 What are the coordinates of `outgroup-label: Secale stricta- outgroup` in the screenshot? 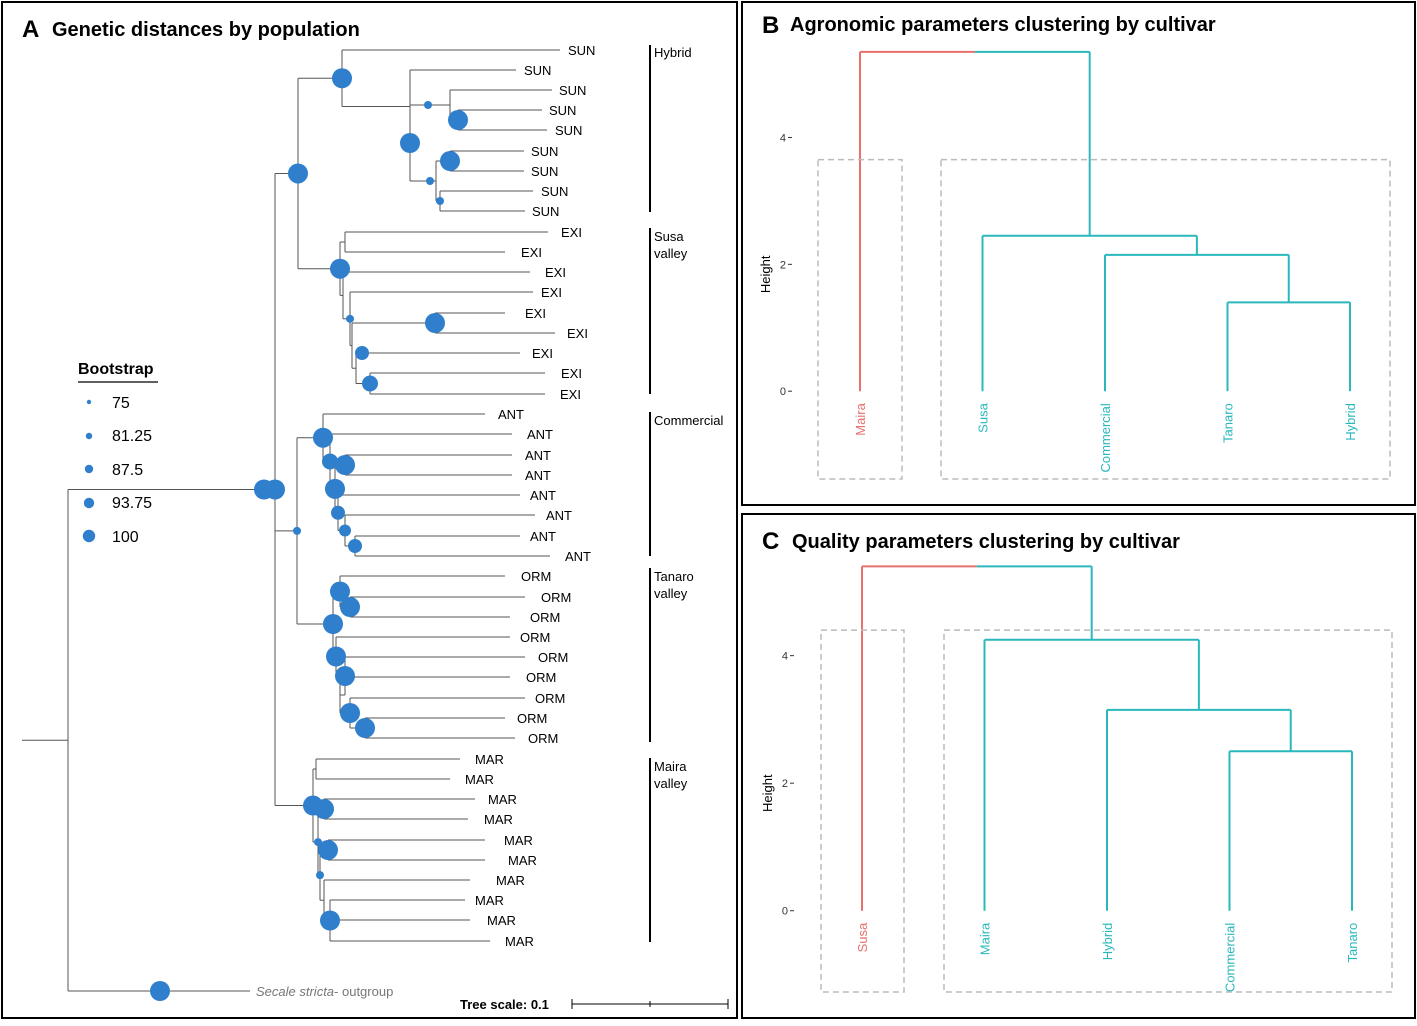 It's located at (324, 991).